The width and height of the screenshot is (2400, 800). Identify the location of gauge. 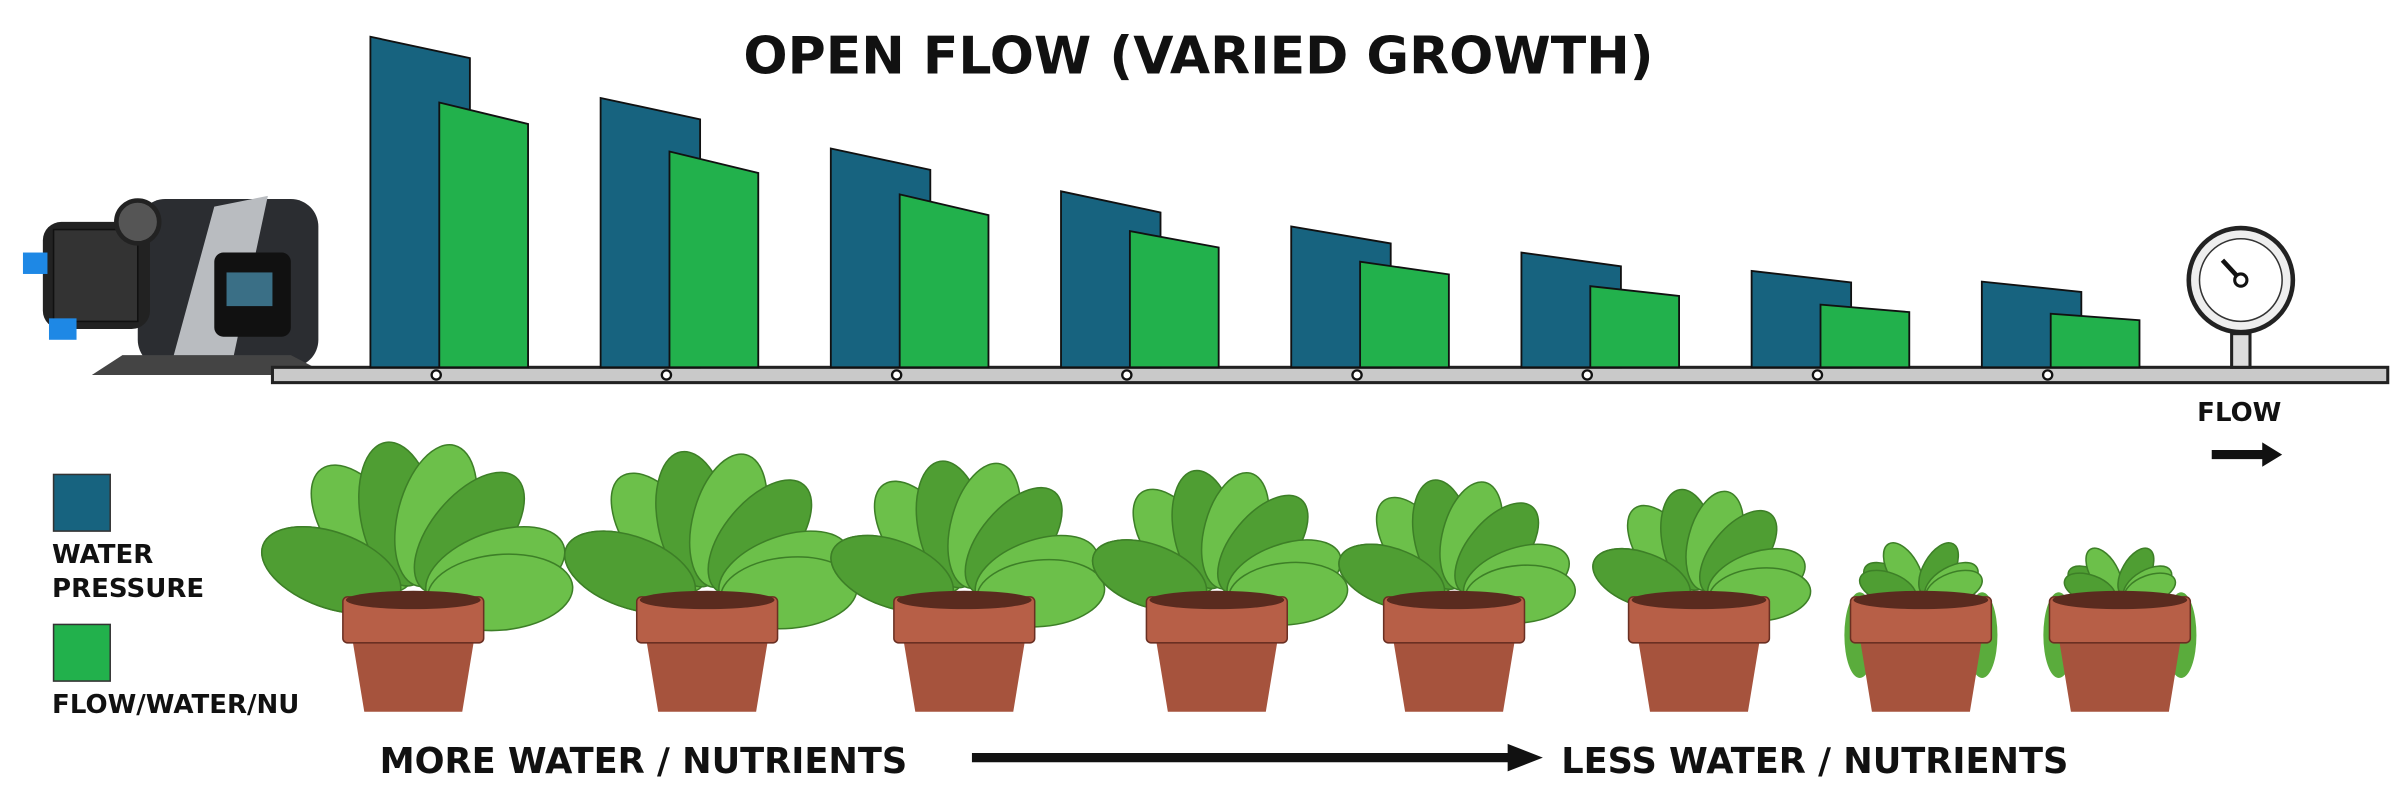
(2241, 297).